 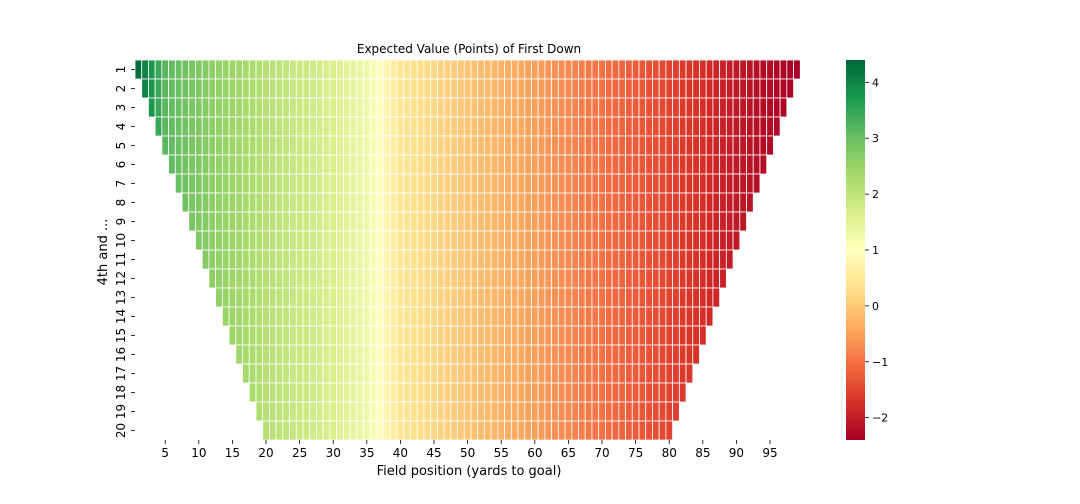 What do you see at coordinates (568, 453) in the screenshot?
I see `x-tick-label: 65` at bounding box center [568, 453].